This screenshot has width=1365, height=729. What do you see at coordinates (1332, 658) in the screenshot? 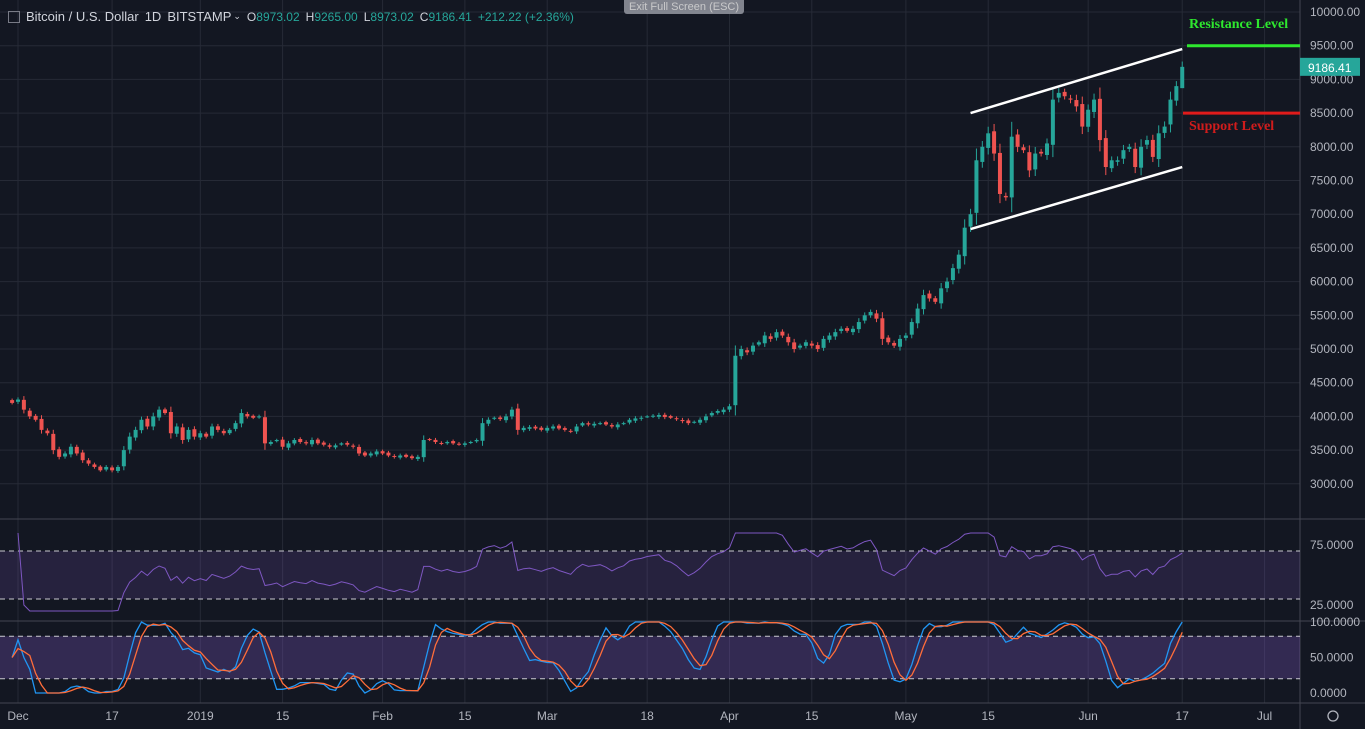
I see `stoch-tick-label: 50.0000` at bounding box center [1332, 658].